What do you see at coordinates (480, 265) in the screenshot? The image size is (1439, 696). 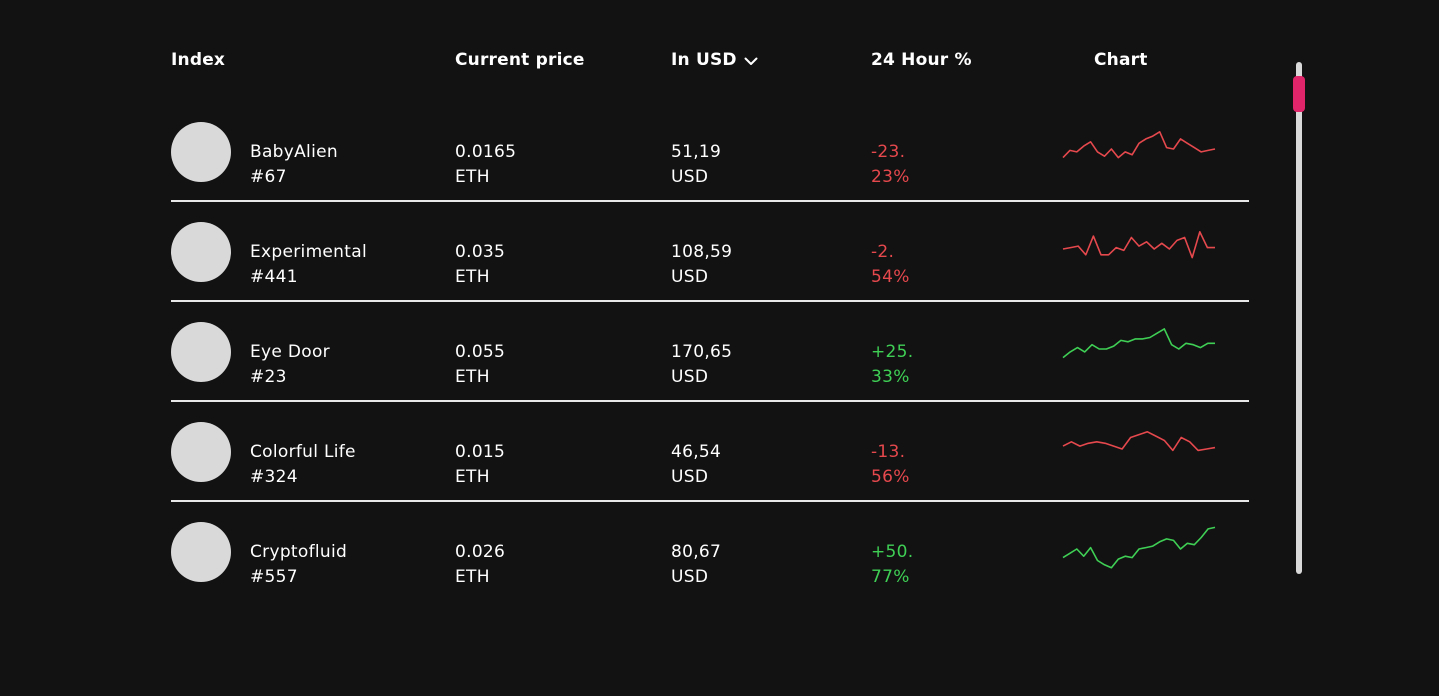 I see `price-cell: 0.035 ETH` at bounding box center [480, 265].